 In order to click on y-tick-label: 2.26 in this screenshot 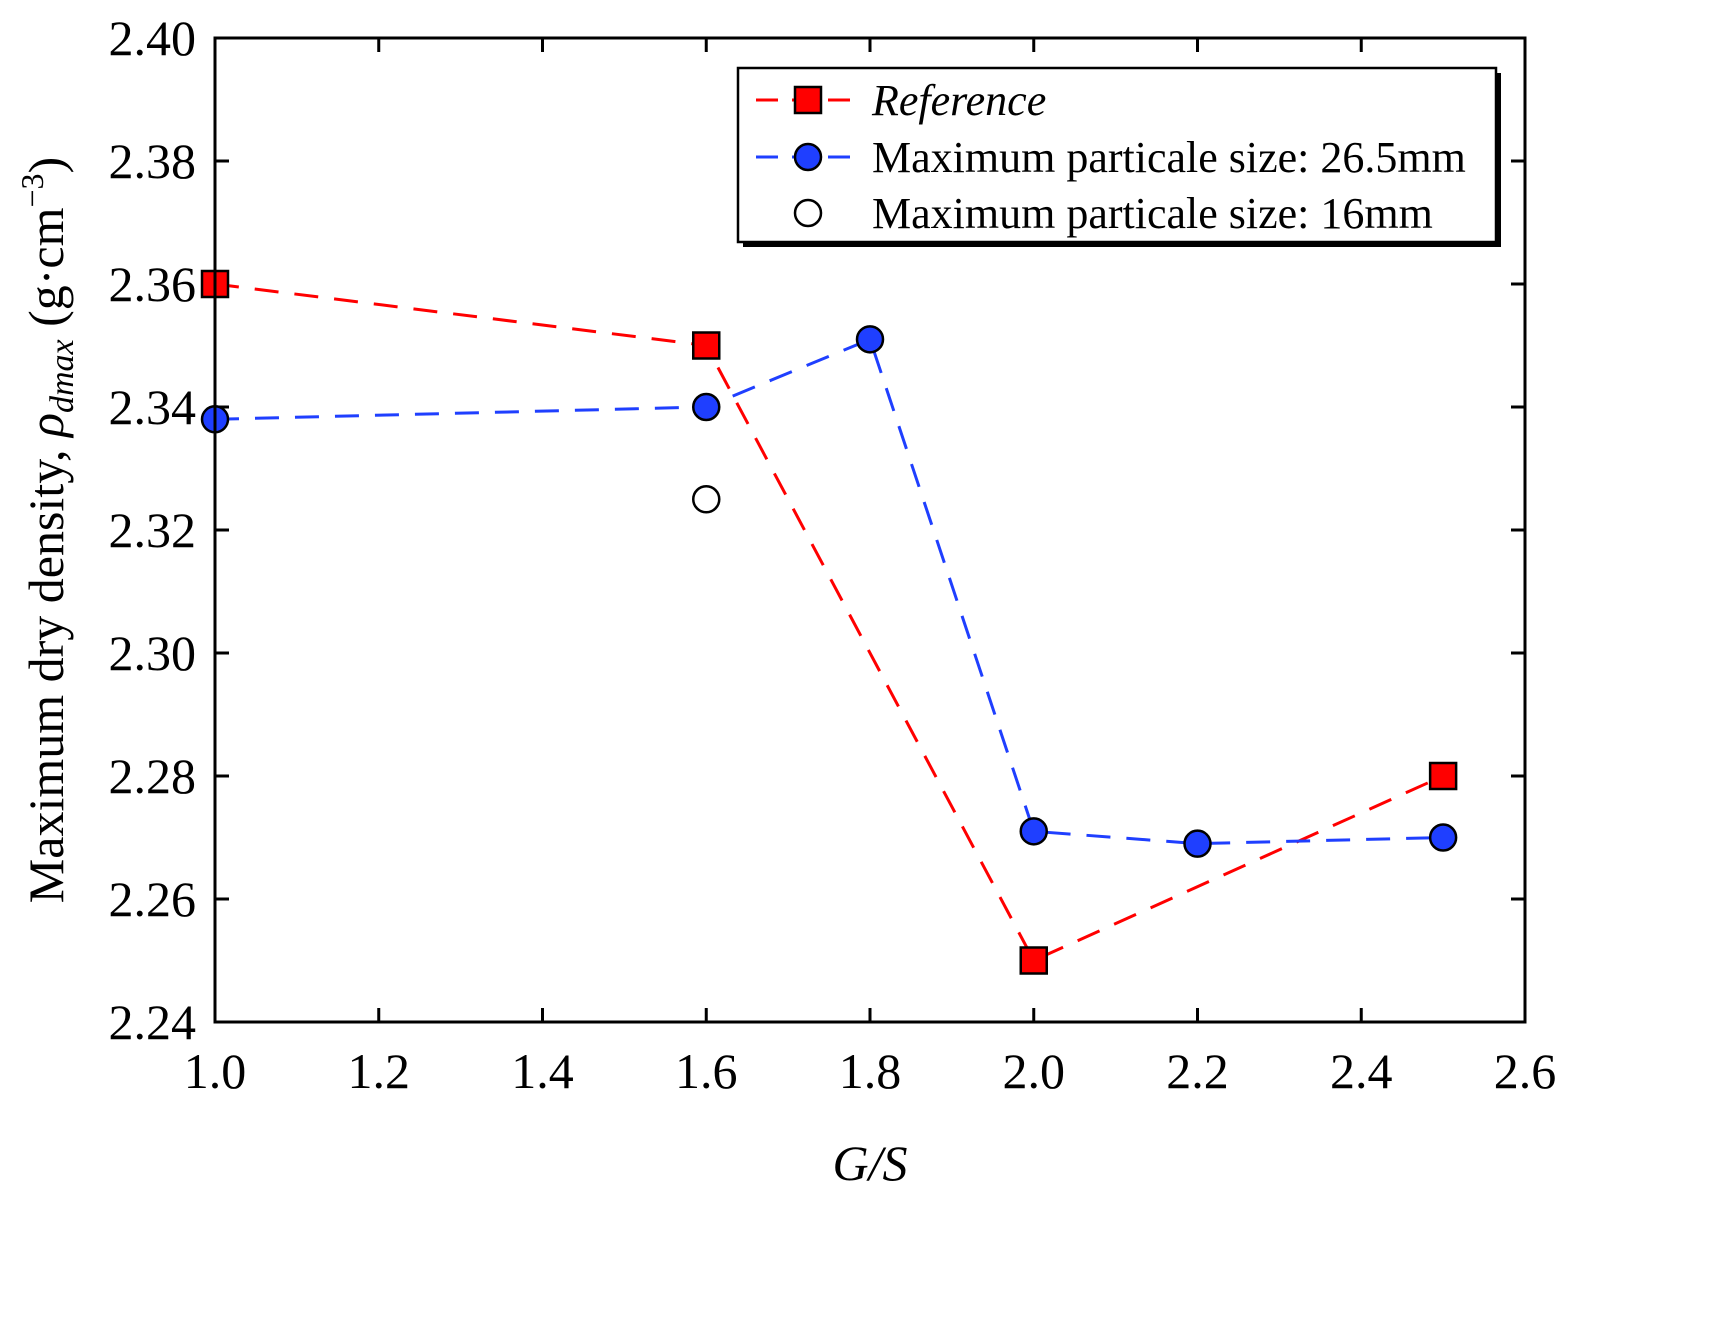, I will do `click(153, 899)`.